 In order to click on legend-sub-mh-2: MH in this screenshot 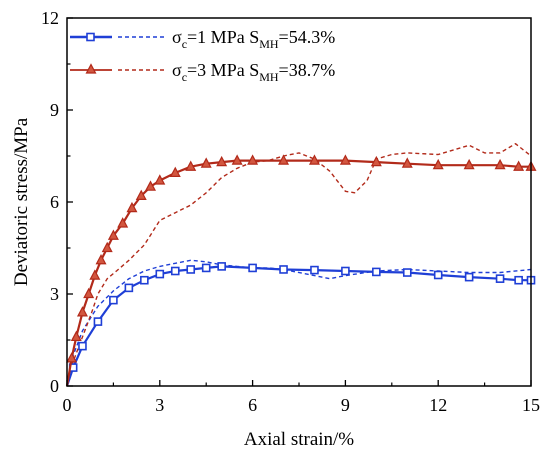, I will do `click(269, 77)`.